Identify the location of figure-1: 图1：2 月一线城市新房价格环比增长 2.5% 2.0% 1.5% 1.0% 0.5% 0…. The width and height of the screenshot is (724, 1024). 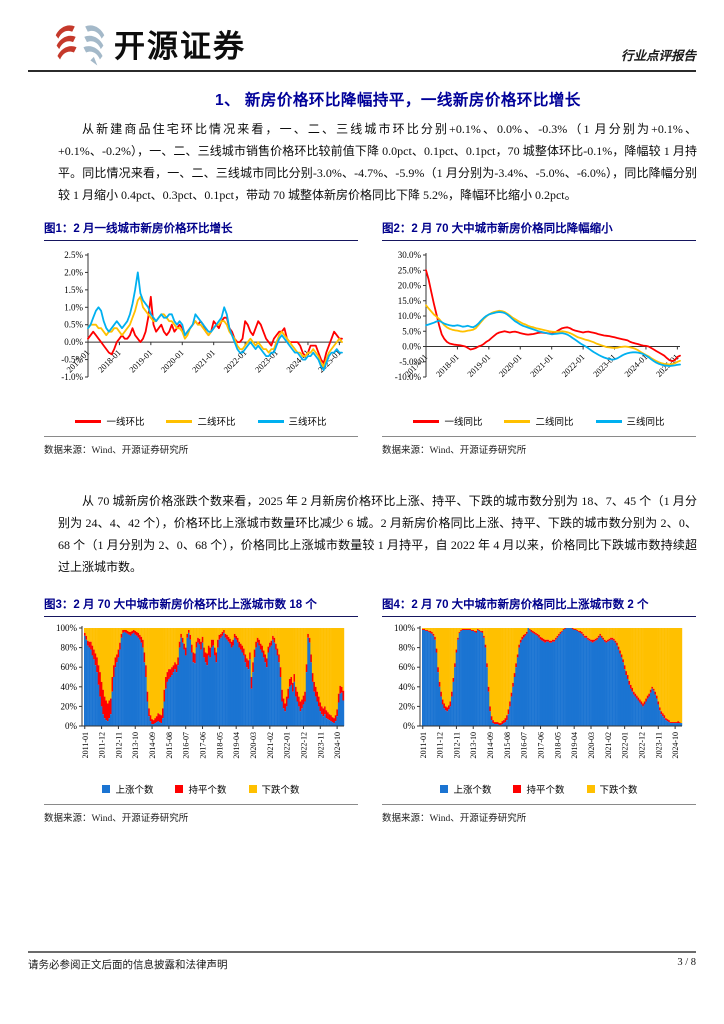
(201, 338).